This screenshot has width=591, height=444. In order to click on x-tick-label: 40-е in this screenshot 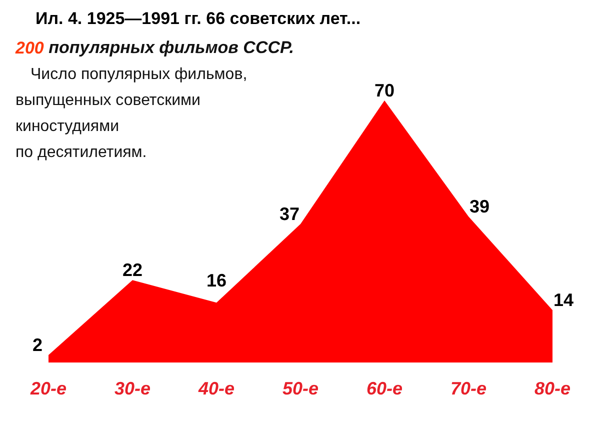, I will do `click(216, 388)`.